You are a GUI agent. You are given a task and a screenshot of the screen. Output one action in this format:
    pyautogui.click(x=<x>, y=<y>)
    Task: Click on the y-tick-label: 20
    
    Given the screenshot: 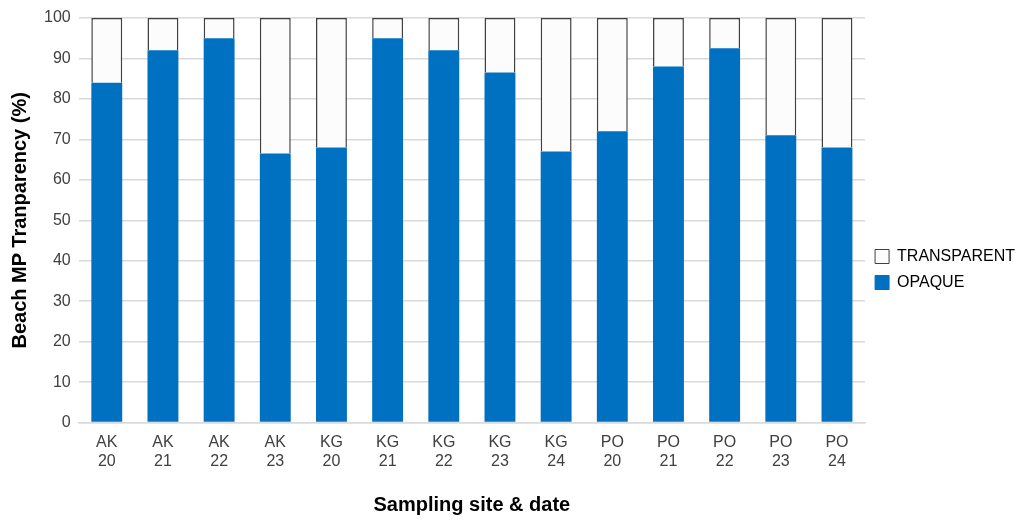 What is the action you would take?
    pyautogui.click(x=61, y=341)
    